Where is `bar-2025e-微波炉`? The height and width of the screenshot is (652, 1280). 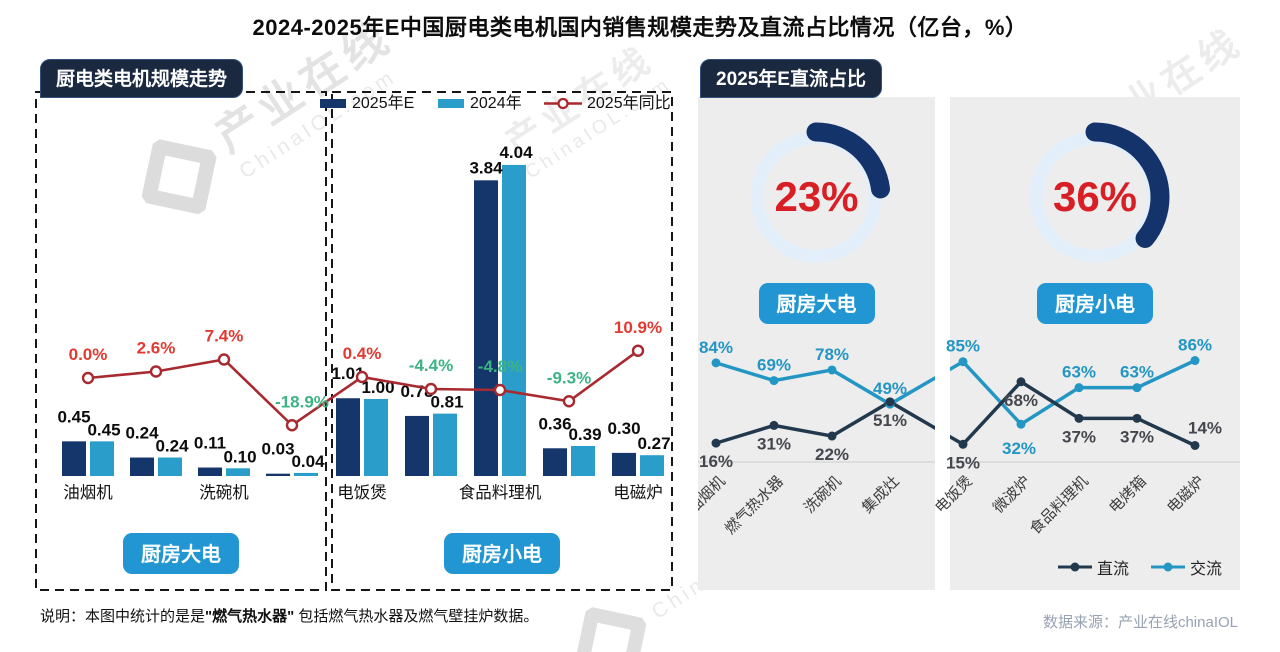 bar-2025e-微波炉 is located at coordinates (417, 445).